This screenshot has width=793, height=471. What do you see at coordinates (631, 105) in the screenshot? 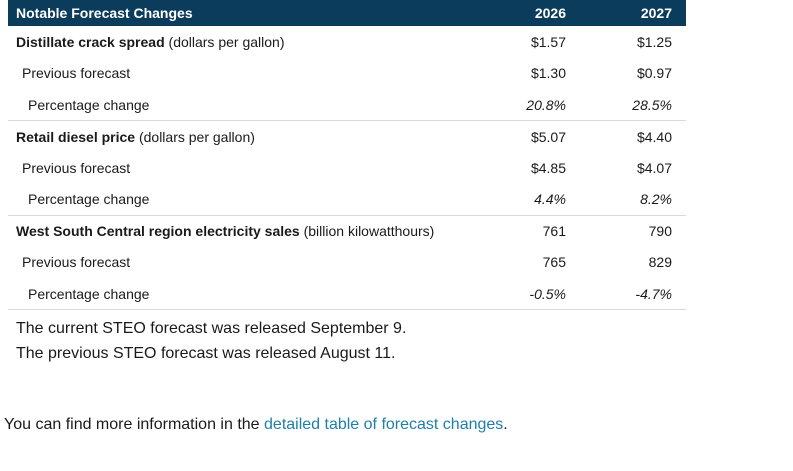
I see `cell-2027: 28.5%` at bounding box center [631, 105].